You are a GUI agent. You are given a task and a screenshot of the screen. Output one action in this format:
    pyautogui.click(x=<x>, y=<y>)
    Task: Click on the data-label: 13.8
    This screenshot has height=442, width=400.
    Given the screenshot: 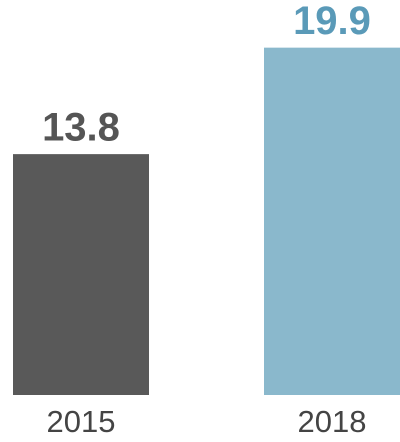 What is the action you would take?
    pyautogui.click(x=81, y=128)
    